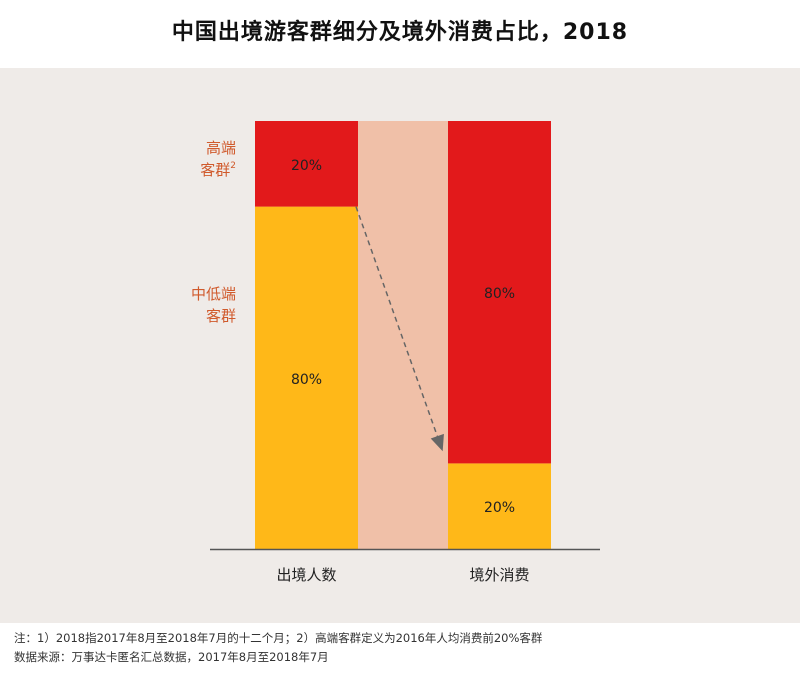  What do you see at coordinates (213, 294) in the screenshot?
I see `series-label-lower: 中低端` at bounding box center [213, 294].